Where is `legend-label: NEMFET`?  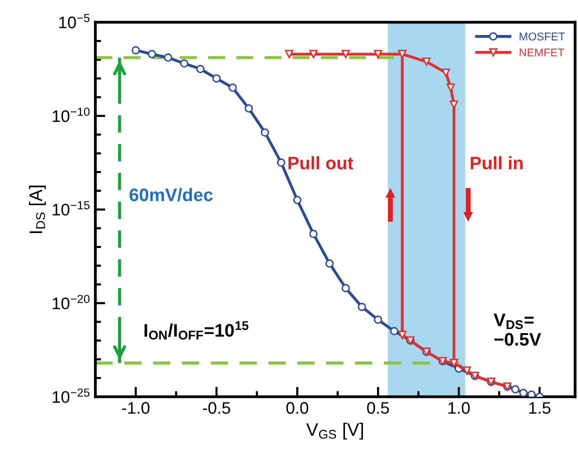 legend-label: NEMFET is located at coordinates (542, 52).